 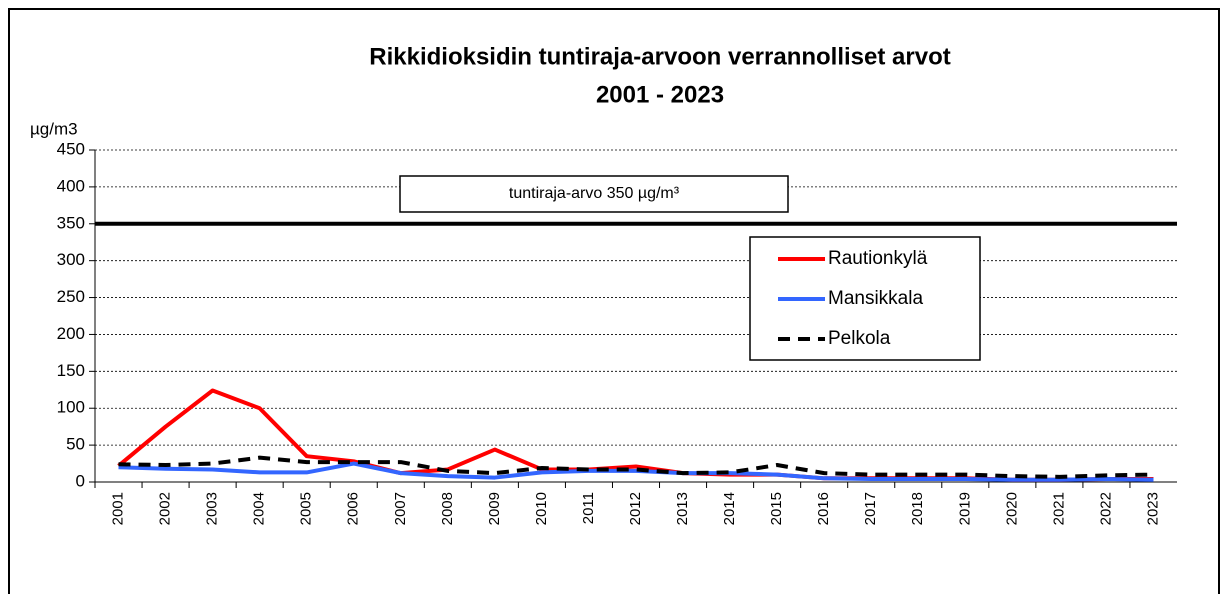 I want to click on x-tick-label: 2014, so click(x=729, y=508).